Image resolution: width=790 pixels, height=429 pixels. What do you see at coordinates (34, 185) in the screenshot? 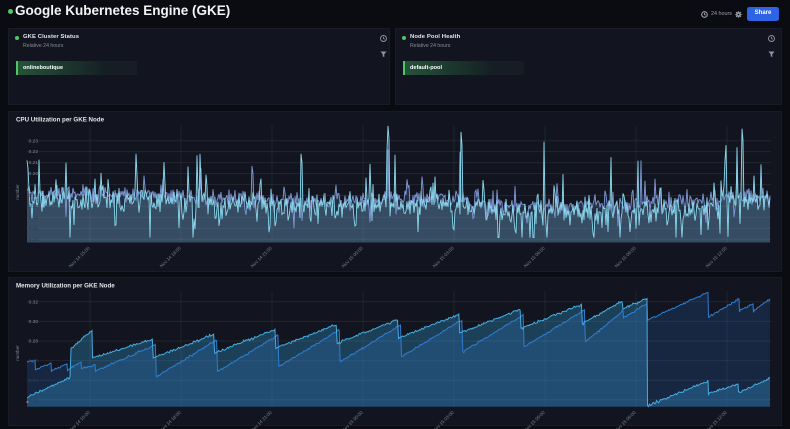
I see `svg-text: 0.19` at bounding box center [34, 185].